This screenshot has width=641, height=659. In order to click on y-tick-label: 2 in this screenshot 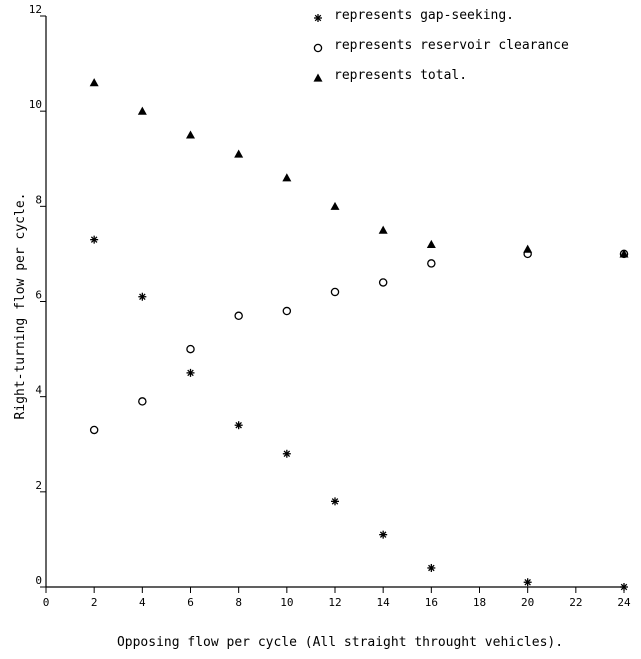, I will do `click(38, 485)`.